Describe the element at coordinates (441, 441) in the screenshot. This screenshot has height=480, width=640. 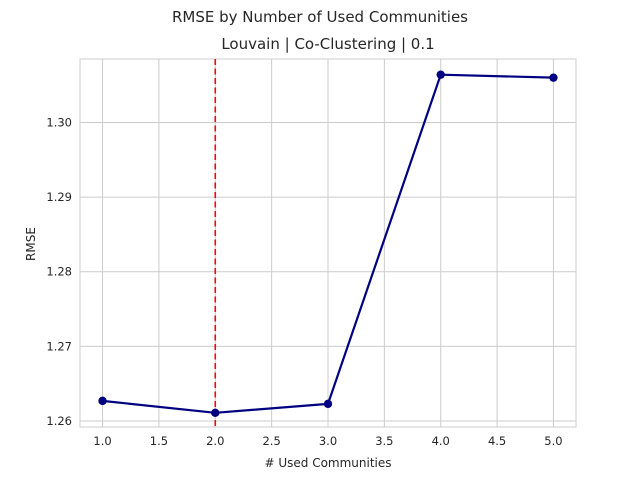
I see `x-tick-label: 4.0` at that location.